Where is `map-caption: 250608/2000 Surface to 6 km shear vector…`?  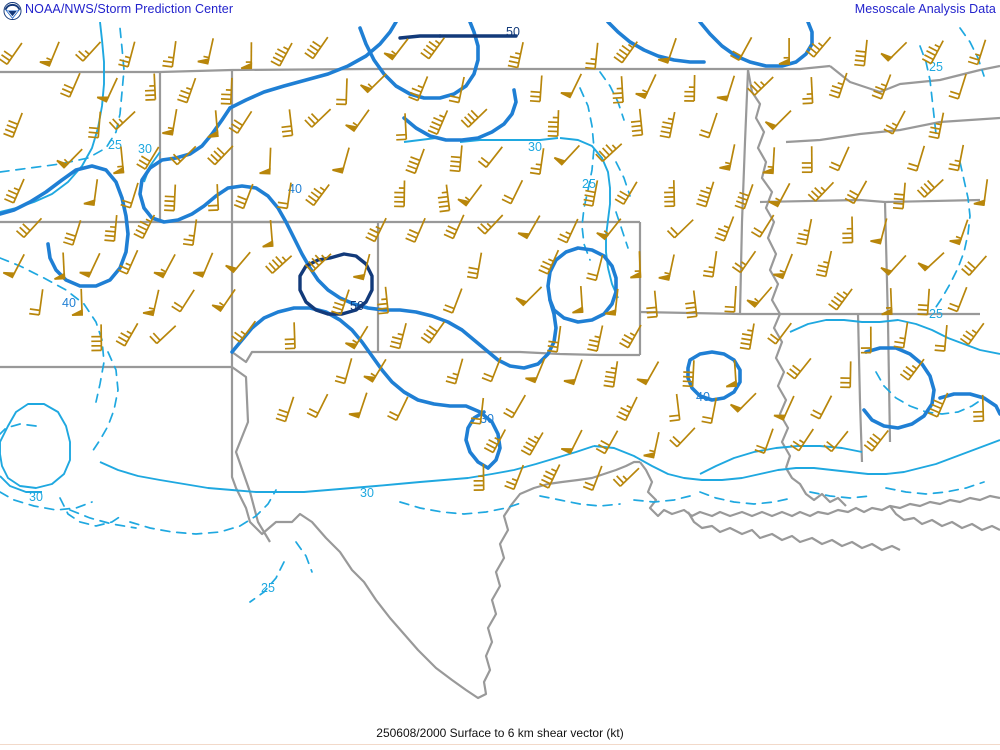 map-caption: 250608/2000 Surface to 6 km shear vector… is located at coordinates (500, 733).